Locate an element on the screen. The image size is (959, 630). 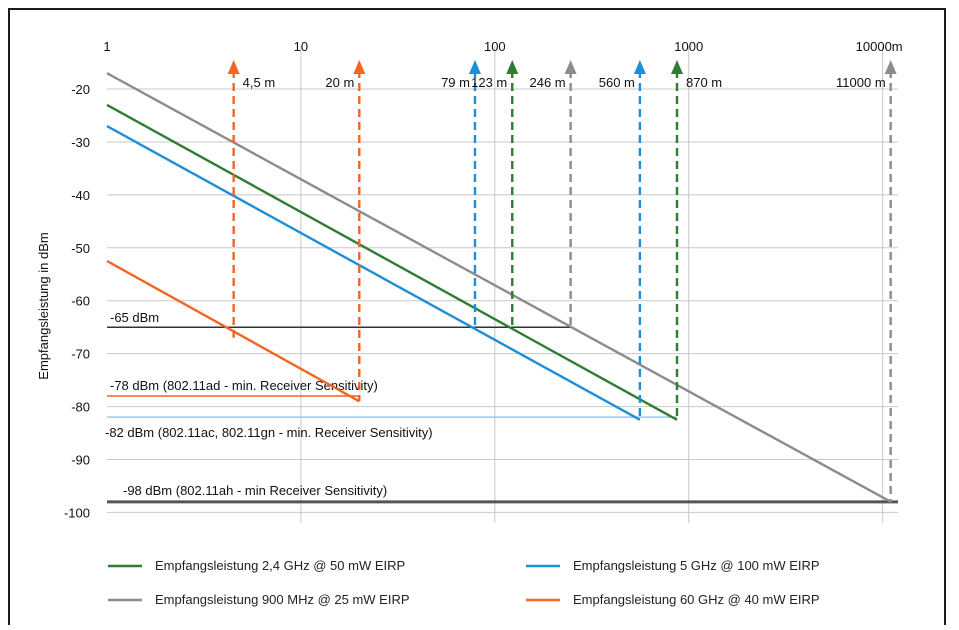
y-tick-label: -50 is located at coordinates (80, 248).